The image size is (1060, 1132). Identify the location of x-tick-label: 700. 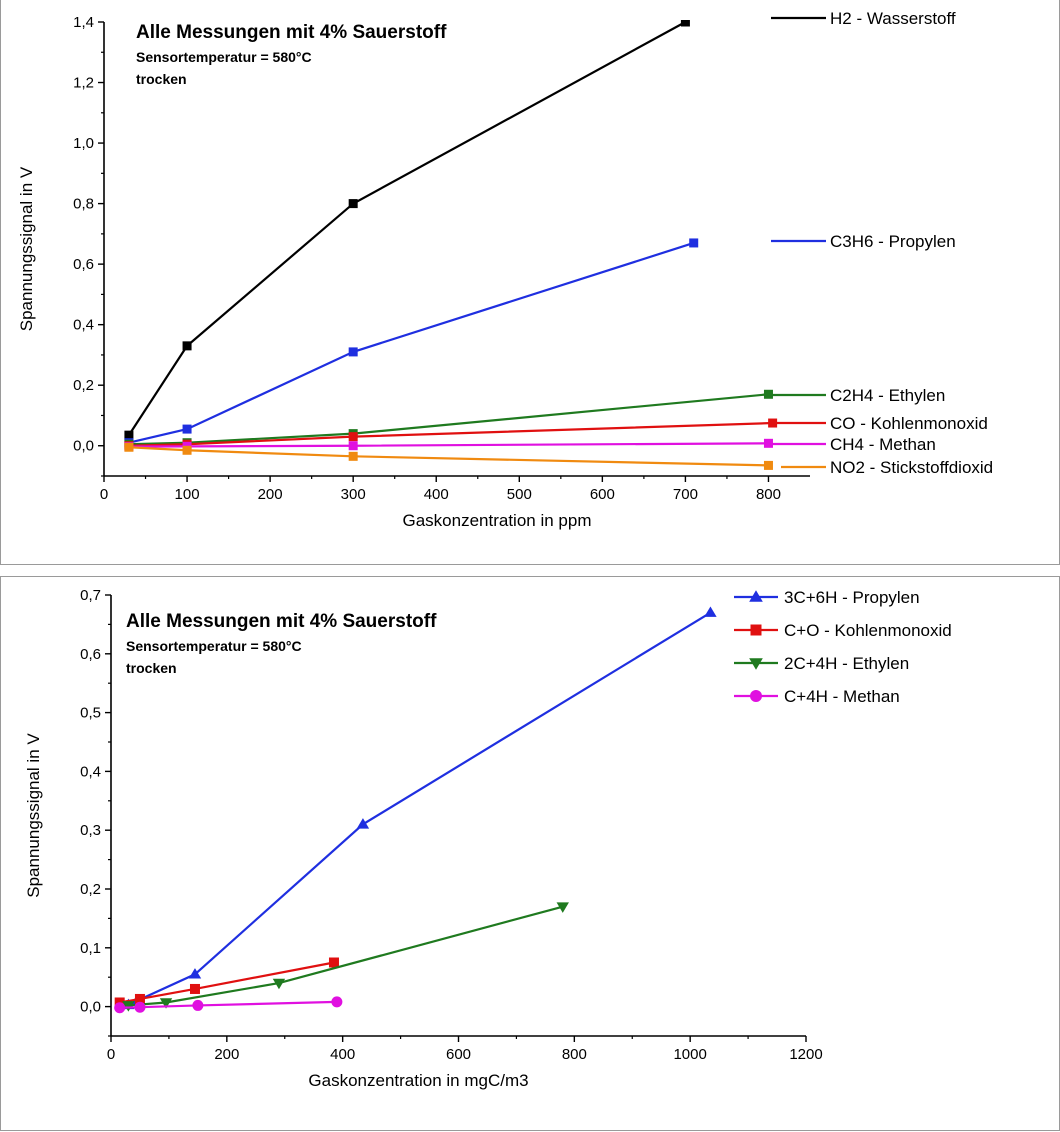
(685, 494).